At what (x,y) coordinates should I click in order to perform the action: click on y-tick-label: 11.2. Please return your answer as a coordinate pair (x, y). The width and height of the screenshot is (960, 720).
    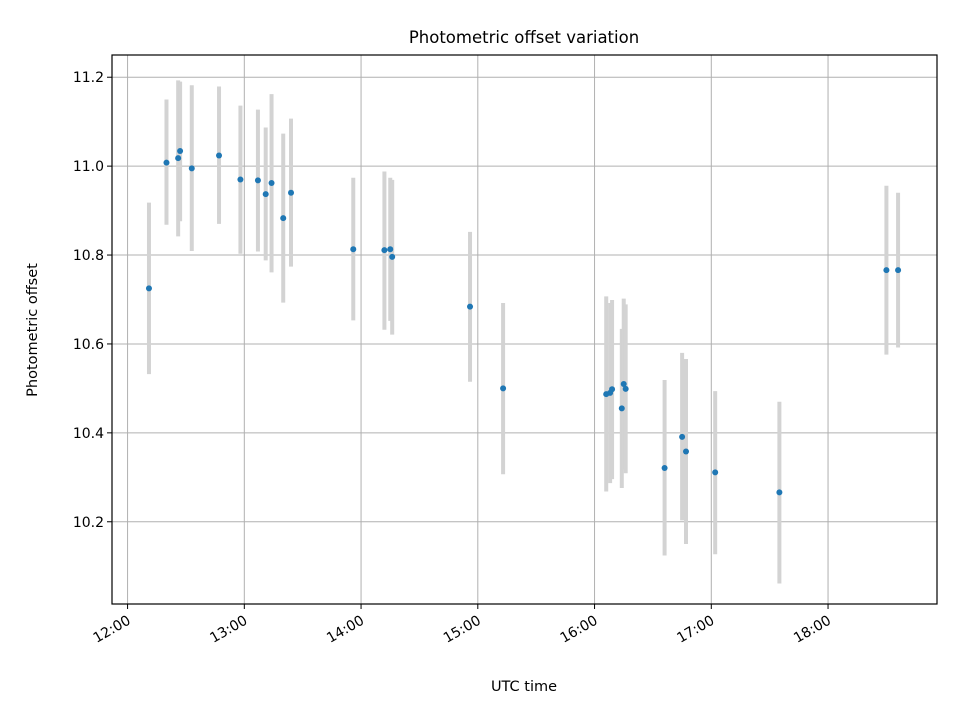
    Looking at the image, I should click on (88, 78).